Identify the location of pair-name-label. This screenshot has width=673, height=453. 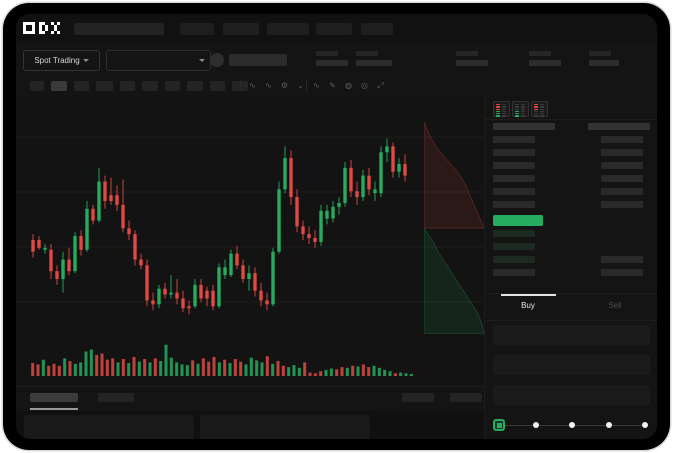
(258, 60).